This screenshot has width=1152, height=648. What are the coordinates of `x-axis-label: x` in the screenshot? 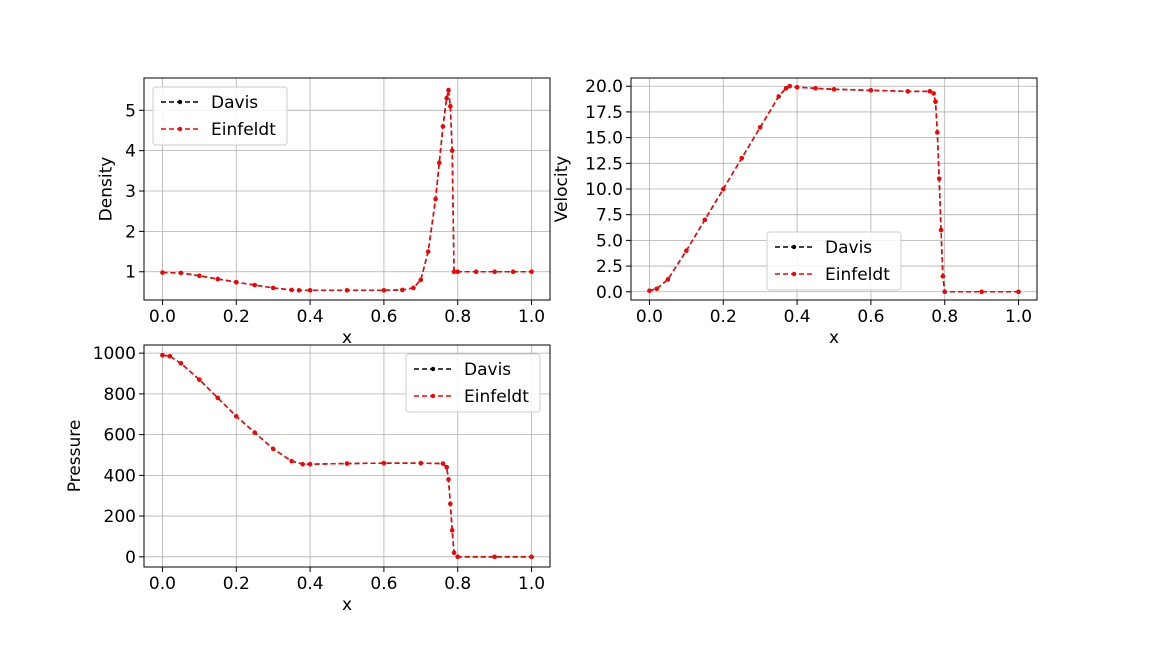 It's located at (834, 338).